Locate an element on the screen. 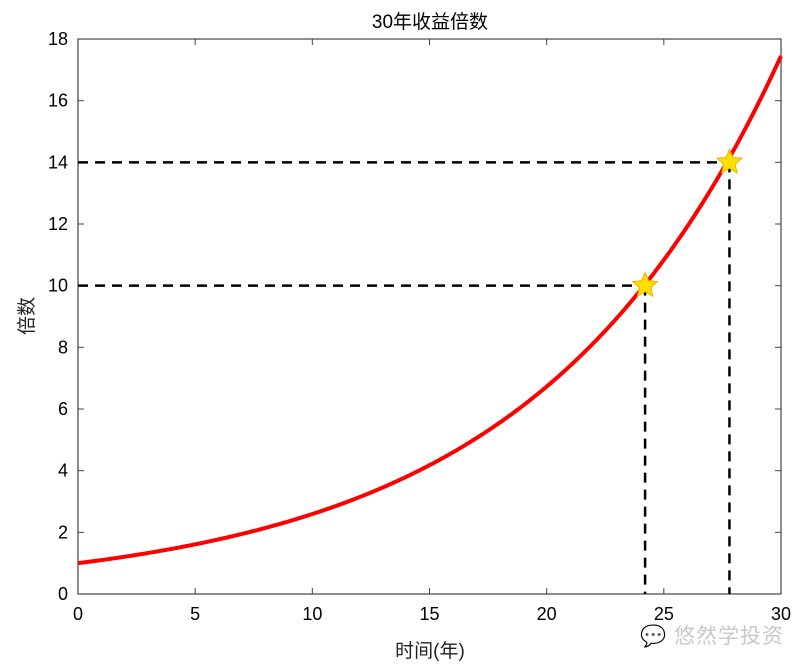 Image resolution: width=803 pixels, height=668 pixels. y-axis-label: 倍数 is located at coordinates (27, 316).